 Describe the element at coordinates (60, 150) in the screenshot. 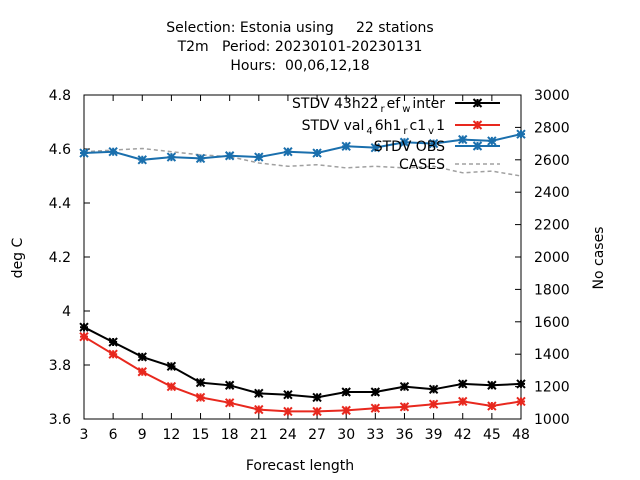

I see `y-tick-label: 4.6` at that location.